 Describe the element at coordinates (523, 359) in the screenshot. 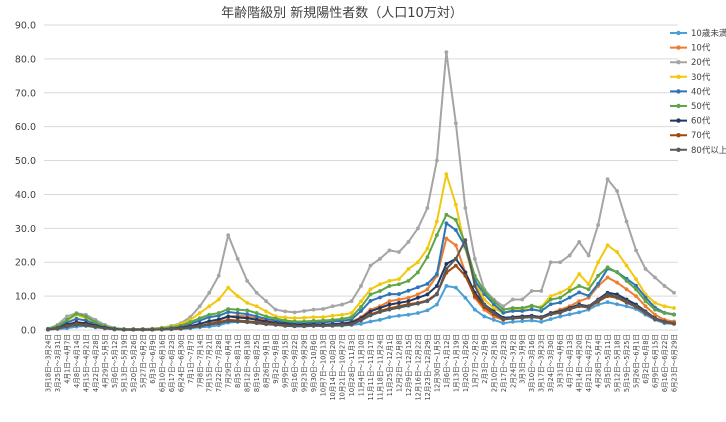

I see `x-tick-label: 3月3日～3月9日` at that location.